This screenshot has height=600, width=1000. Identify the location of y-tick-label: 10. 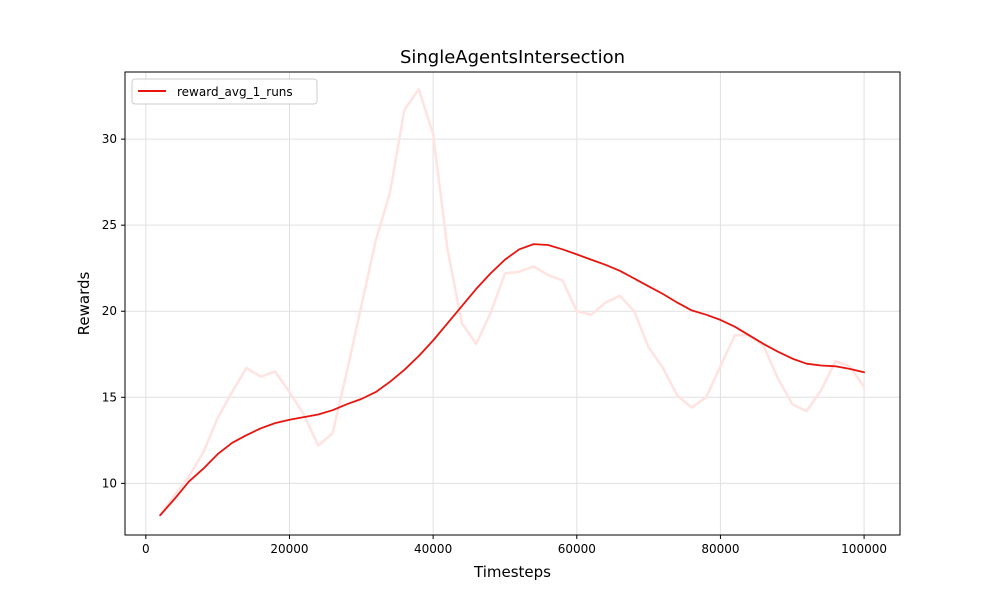
(109, 483).